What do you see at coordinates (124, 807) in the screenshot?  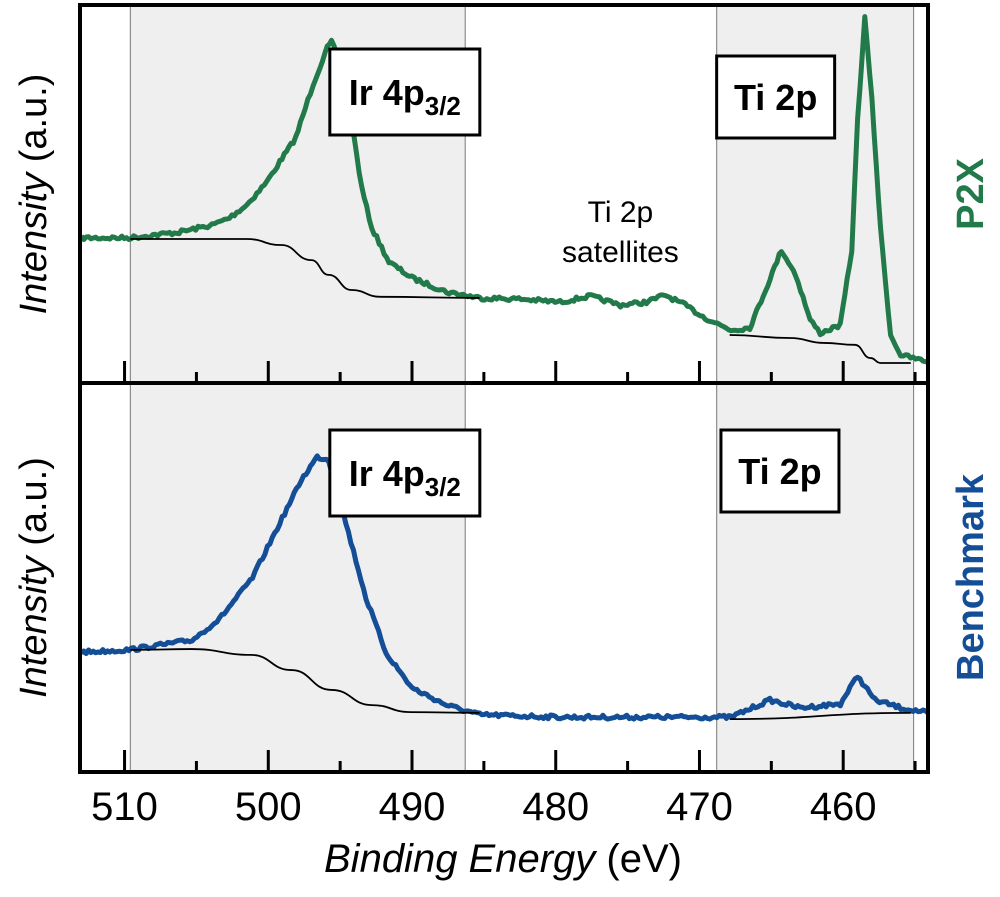 I see `x-tick-label: 510` at bounding box center [124, 807].